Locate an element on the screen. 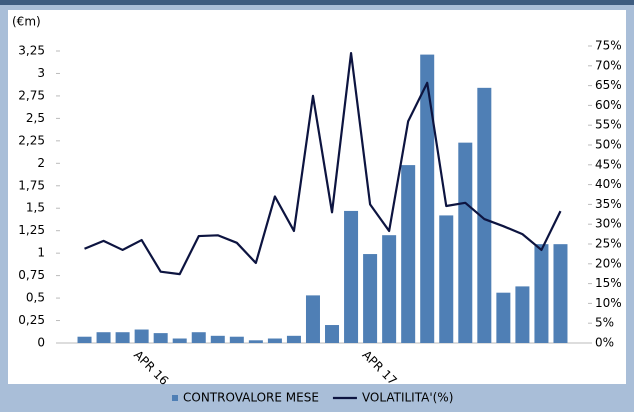  y-tick-label: 2,25 is located at coordinates (31, 140).